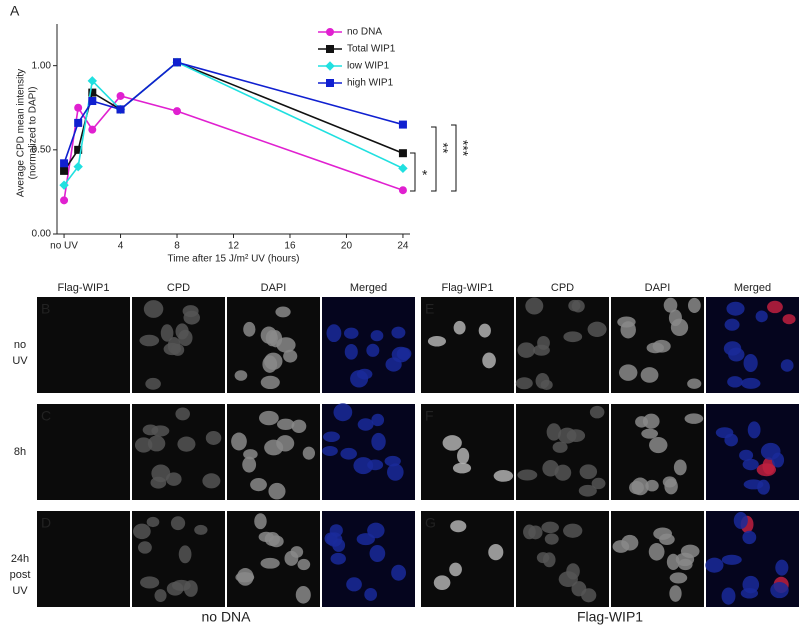 The width and height of the screenshot is (800, 631). Describe the element at coordinates (429, 309) in the screenshot. I see `panel-letter: E` at that location.